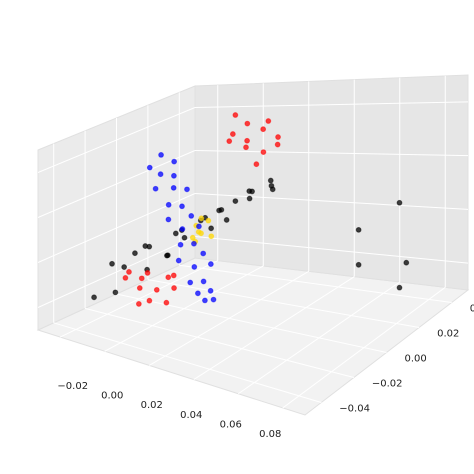 This screenshot has height=474, width=474. I want to click on x-tick-label: 0.06, so click(231, 425).